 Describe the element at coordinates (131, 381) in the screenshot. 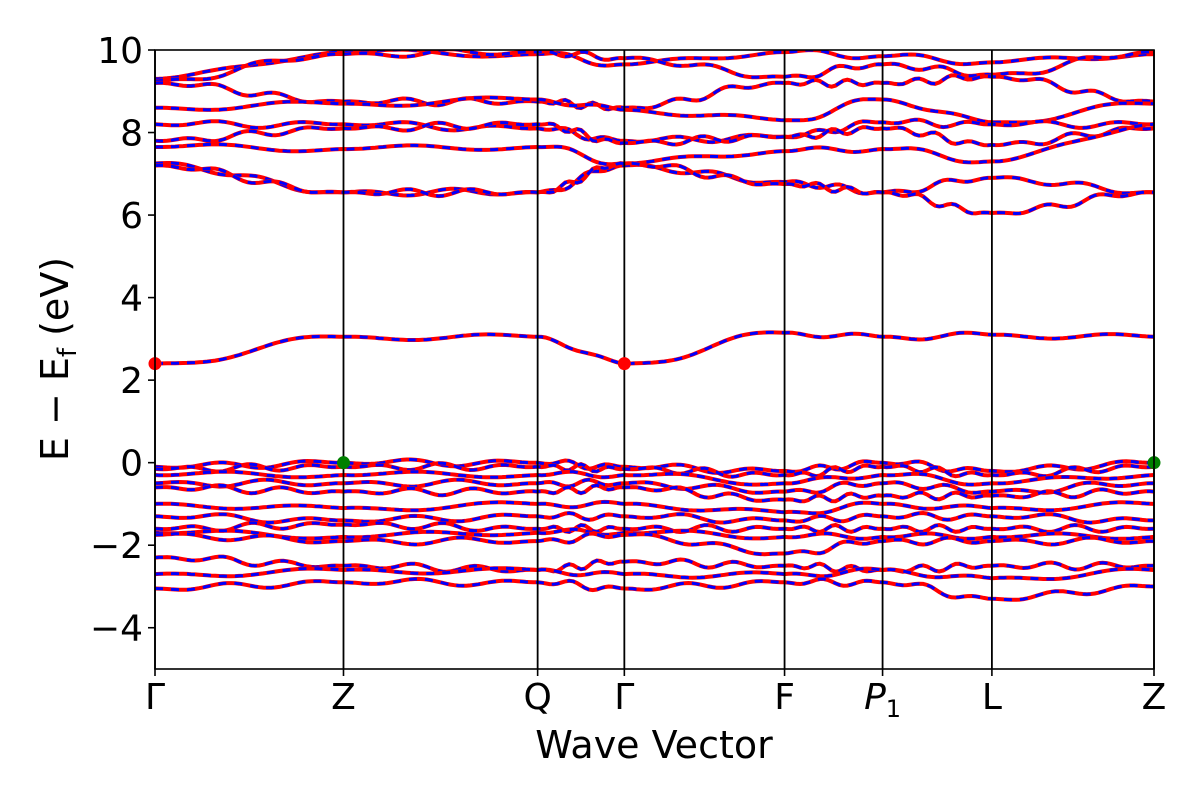

I see `y-tick-label: 2` at that location.